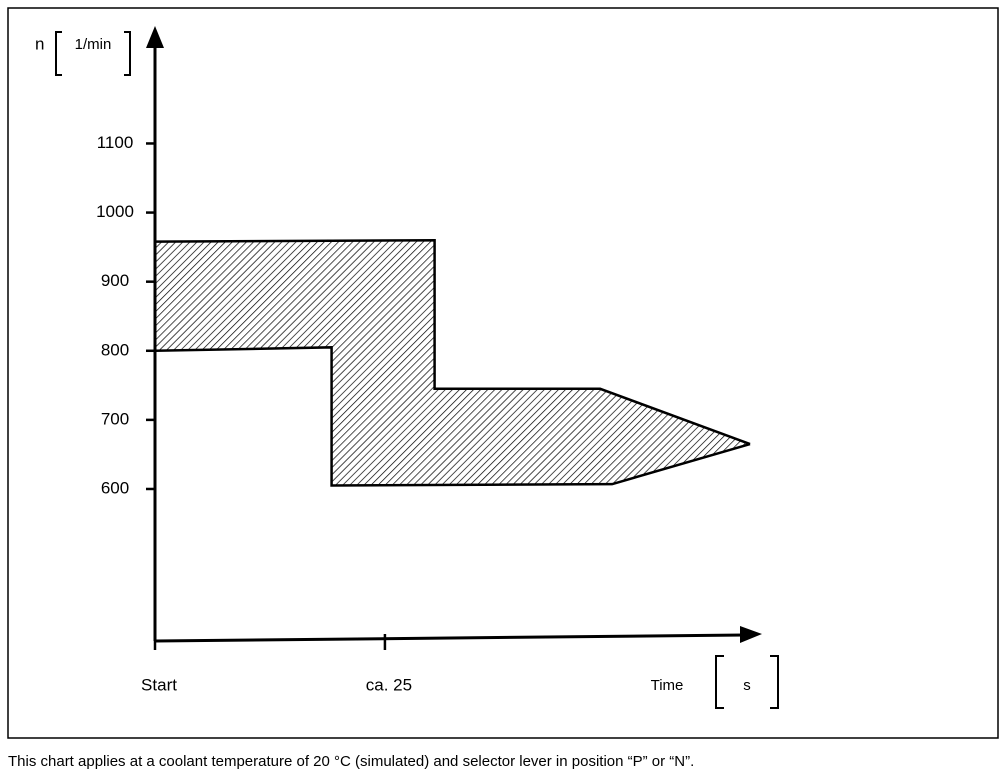 This screenshot has width=1008, height=776. What do you see at coordinates (389, 684) in the screenshot?
I see `x-tick-label: ca. 25` at bounding box center [389, 684].